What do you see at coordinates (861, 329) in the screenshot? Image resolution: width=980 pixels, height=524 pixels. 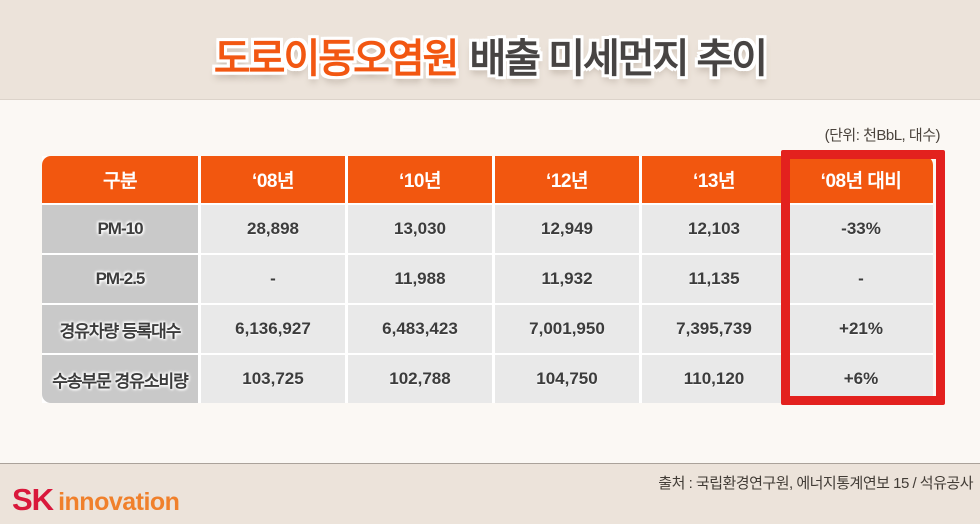 I see `table-cell: +21%` at bounding box center [861, 329].